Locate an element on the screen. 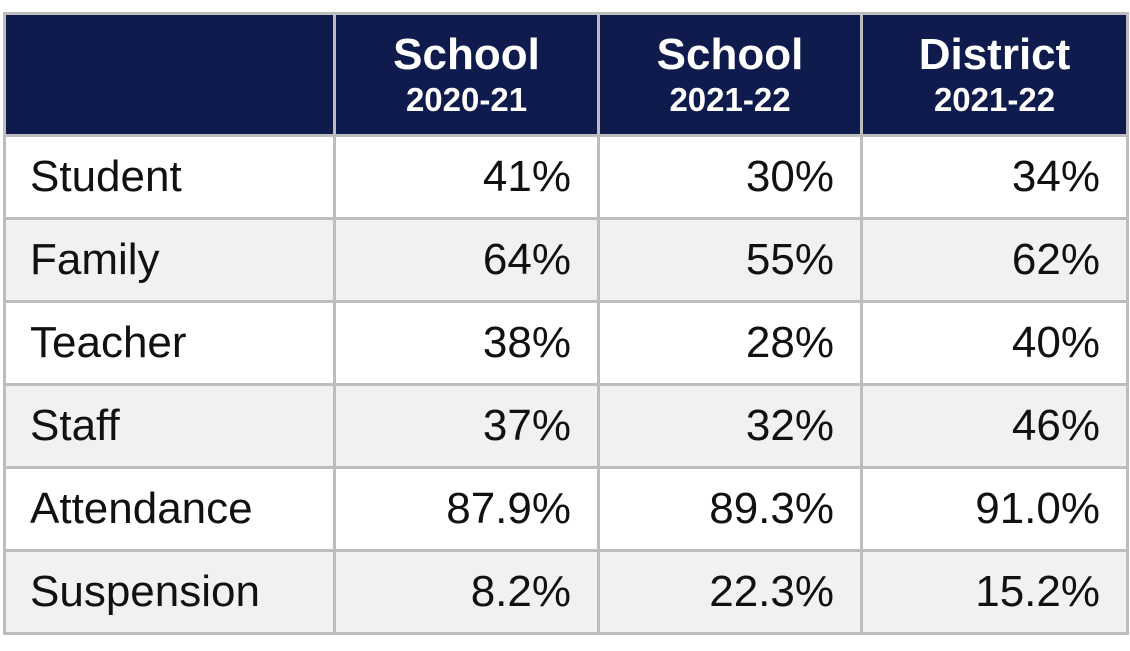 The image size is (1130, 651). cell-value: 38% is located at coordinates (466, 343).